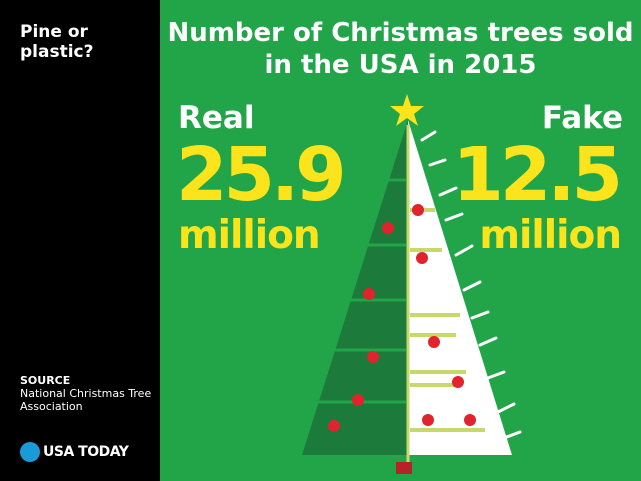  I want to click on unit-label-real: million, so click(249, 235).